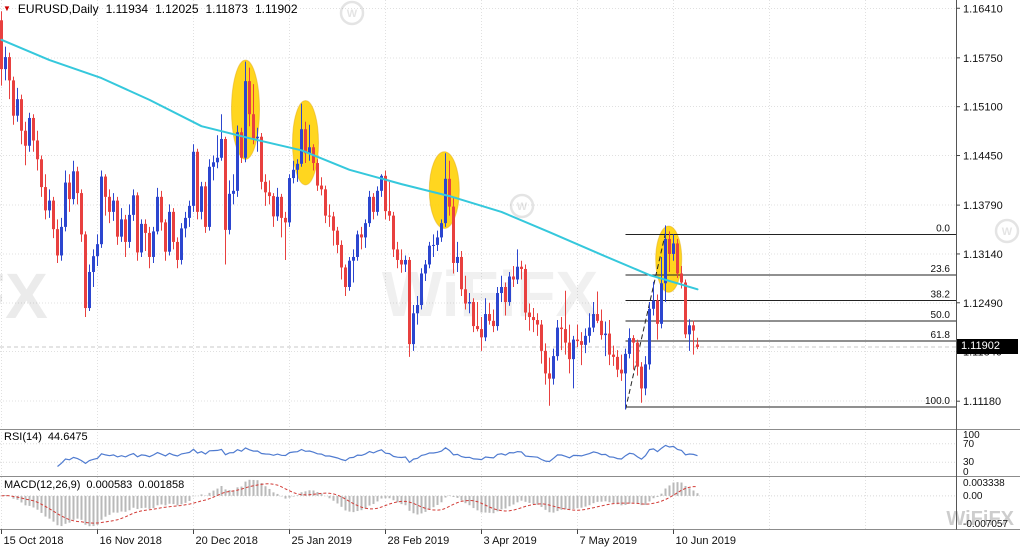  I want to click on watermark-corner-text: WiFiFX, so click(980, 519).